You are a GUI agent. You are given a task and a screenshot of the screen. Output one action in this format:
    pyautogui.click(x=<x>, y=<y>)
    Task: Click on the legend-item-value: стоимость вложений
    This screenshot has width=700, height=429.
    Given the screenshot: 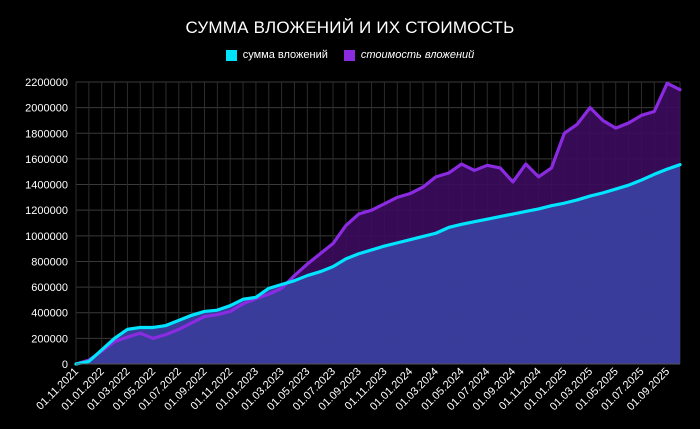 What is the action you would take?
    pyautogui.click(x=409, y=55)
    